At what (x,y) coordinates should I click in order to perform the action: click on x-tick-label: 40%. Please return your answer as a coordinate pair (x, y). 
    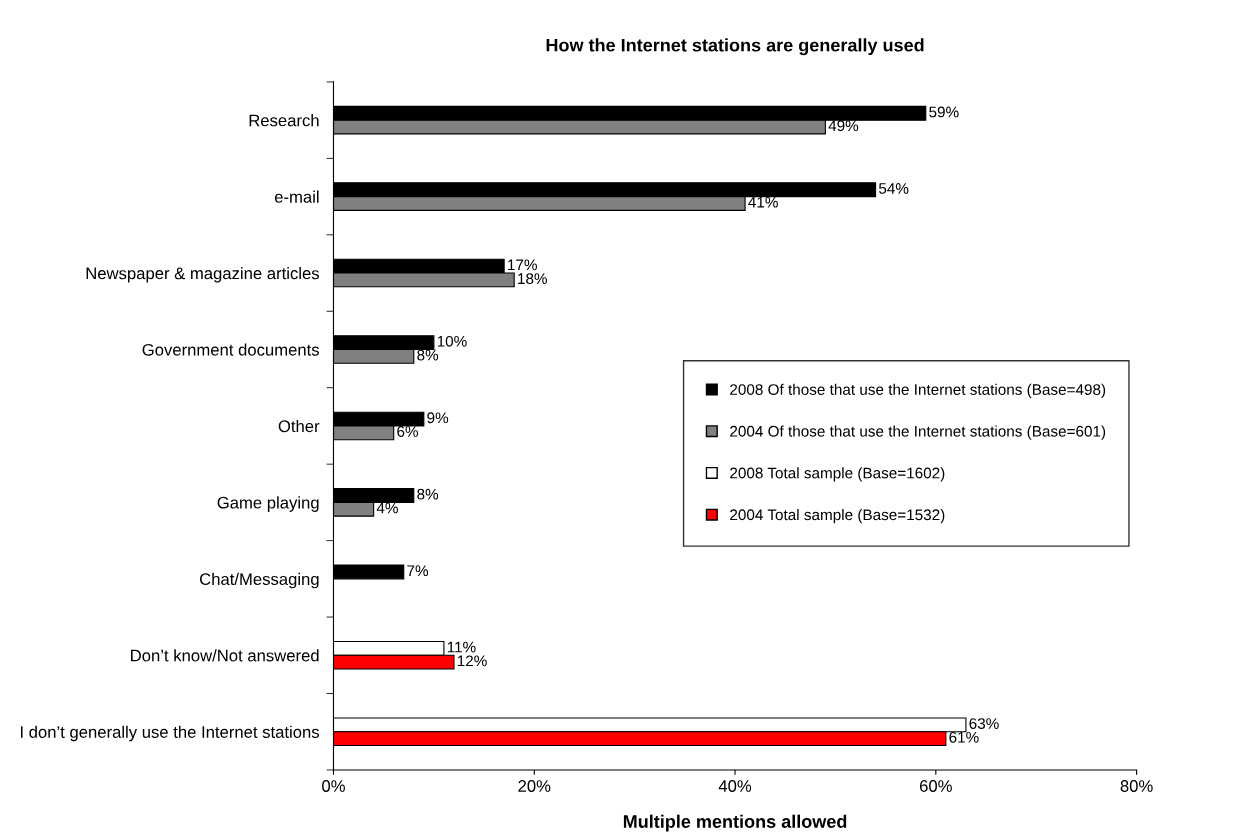
    Looking at the image, I should click on (735, 786).